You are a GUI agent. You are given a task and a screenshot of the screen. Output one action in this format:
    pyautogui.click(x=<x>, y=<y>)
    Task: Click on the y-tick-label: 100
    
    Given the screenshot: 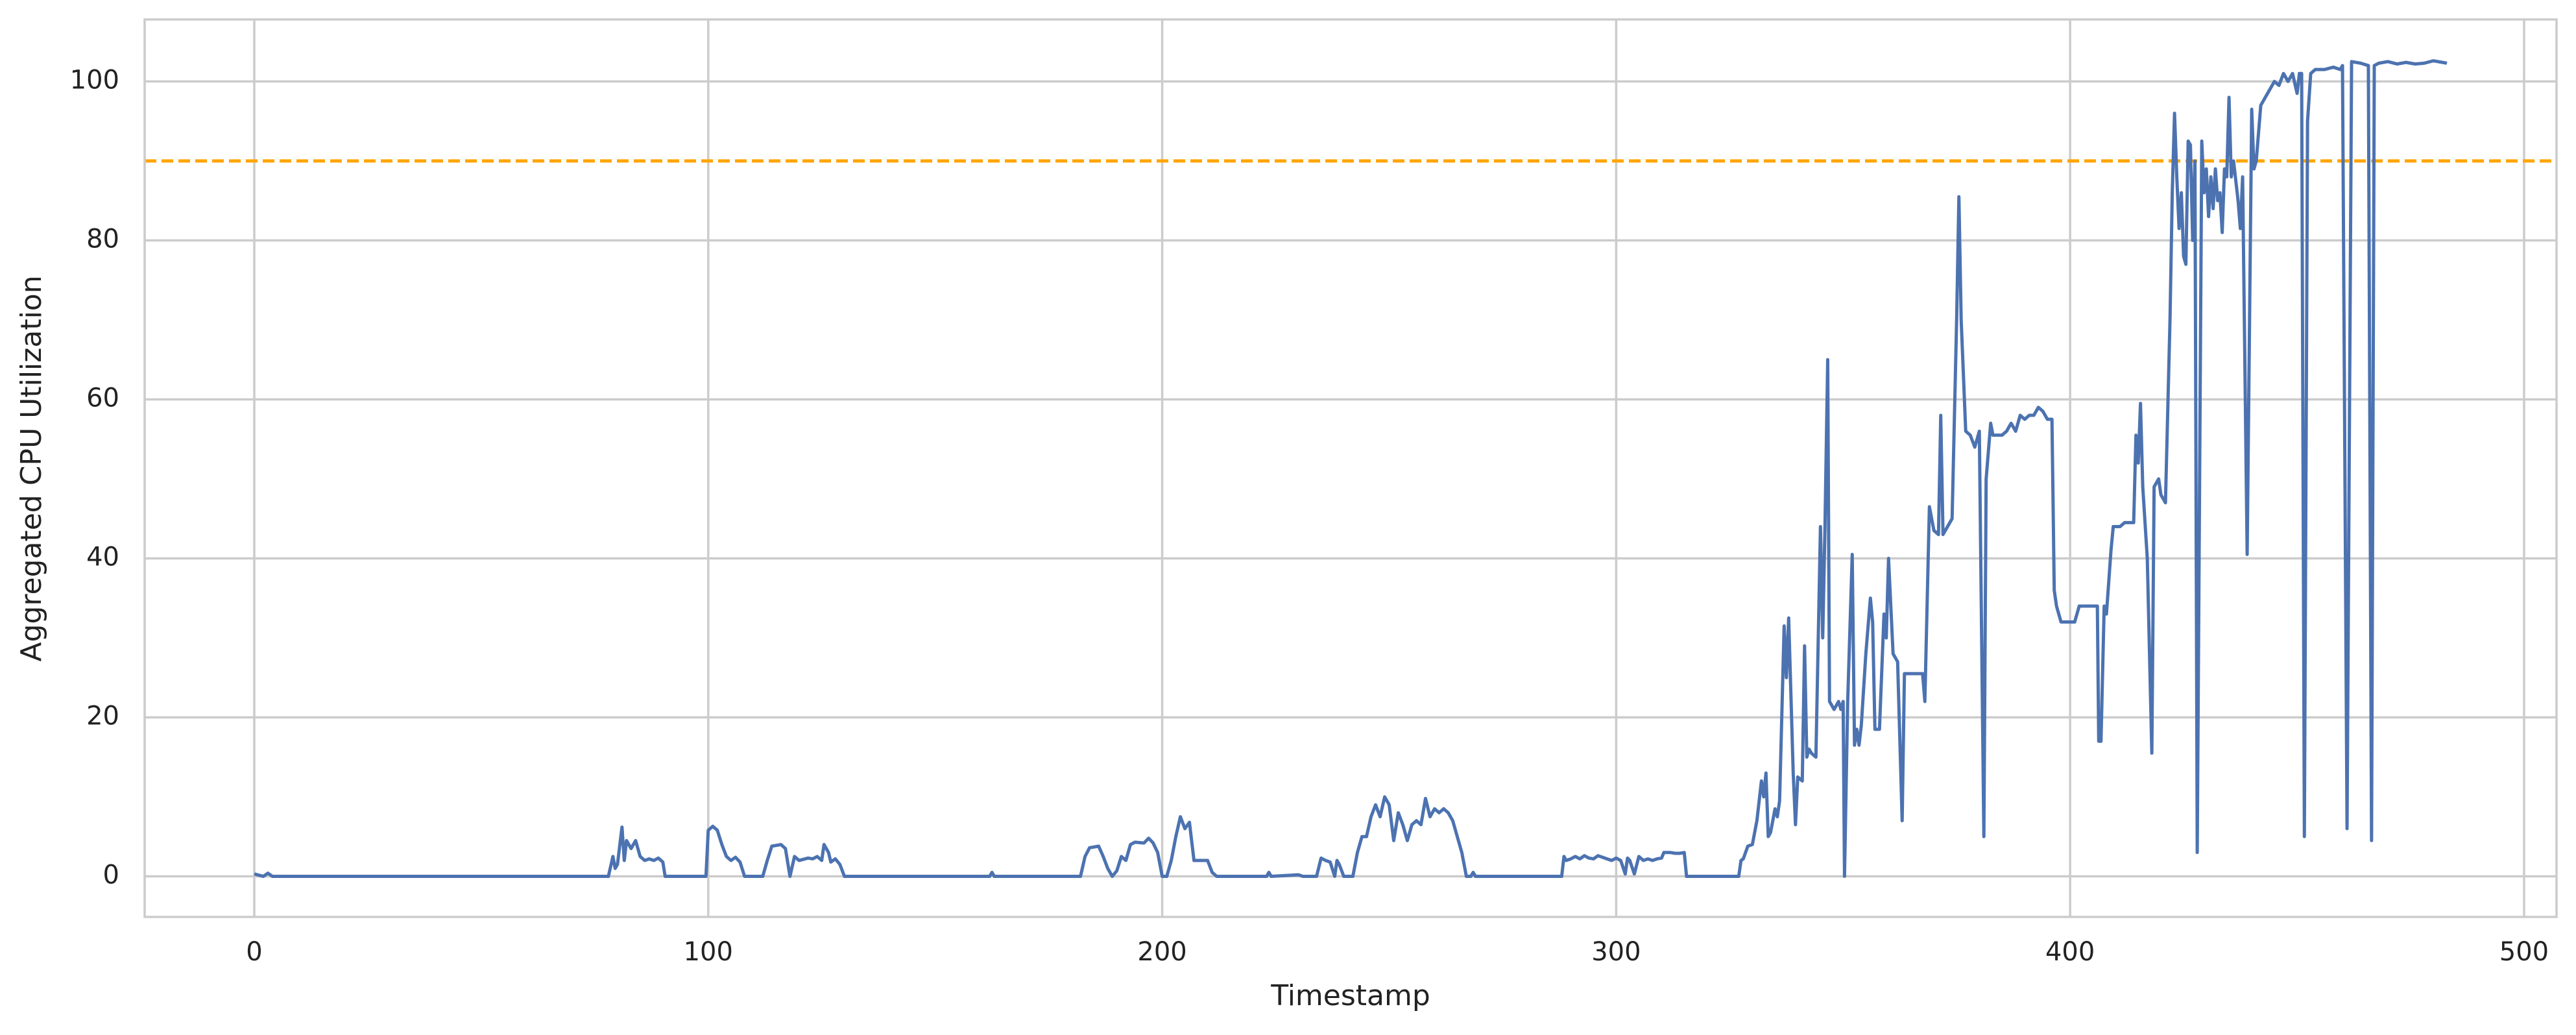 What is the action you would take?
    pyautogui.click(x=94, y=81)
    